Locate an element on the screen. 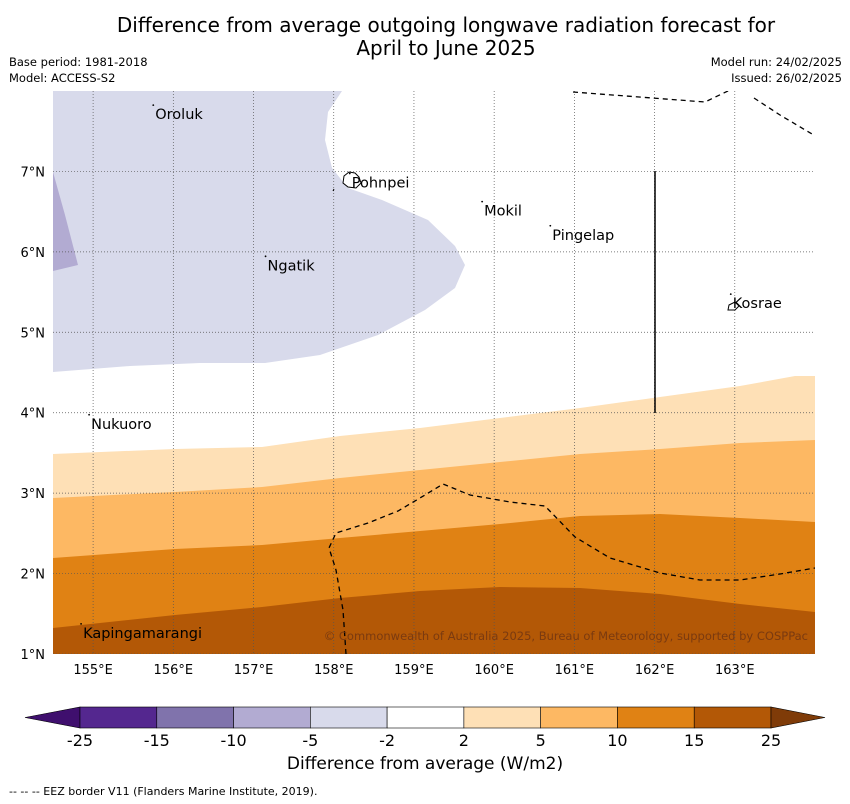  meta-right: Model run: 24/02/2025 Issued: 26/02/2025 is located at coordinates (776, 70).